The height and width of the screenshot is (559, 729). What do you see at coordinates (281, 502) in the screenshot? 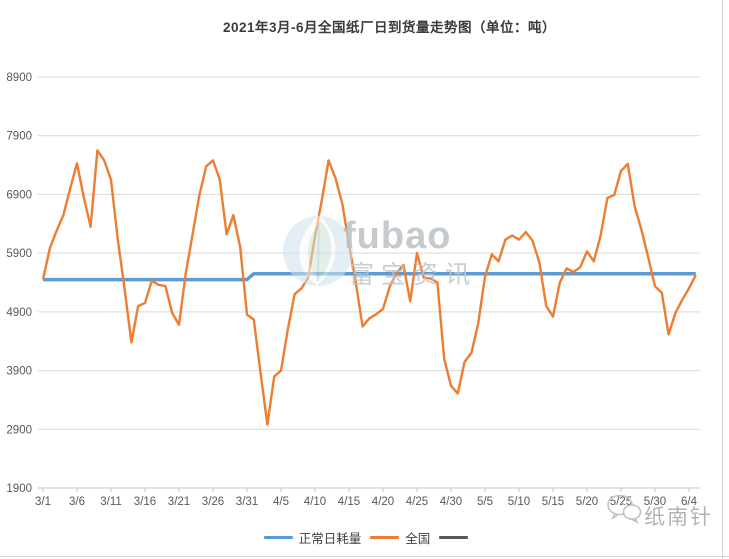
I see `x-tick-label: 4/5` at bounding box center [281, 502].